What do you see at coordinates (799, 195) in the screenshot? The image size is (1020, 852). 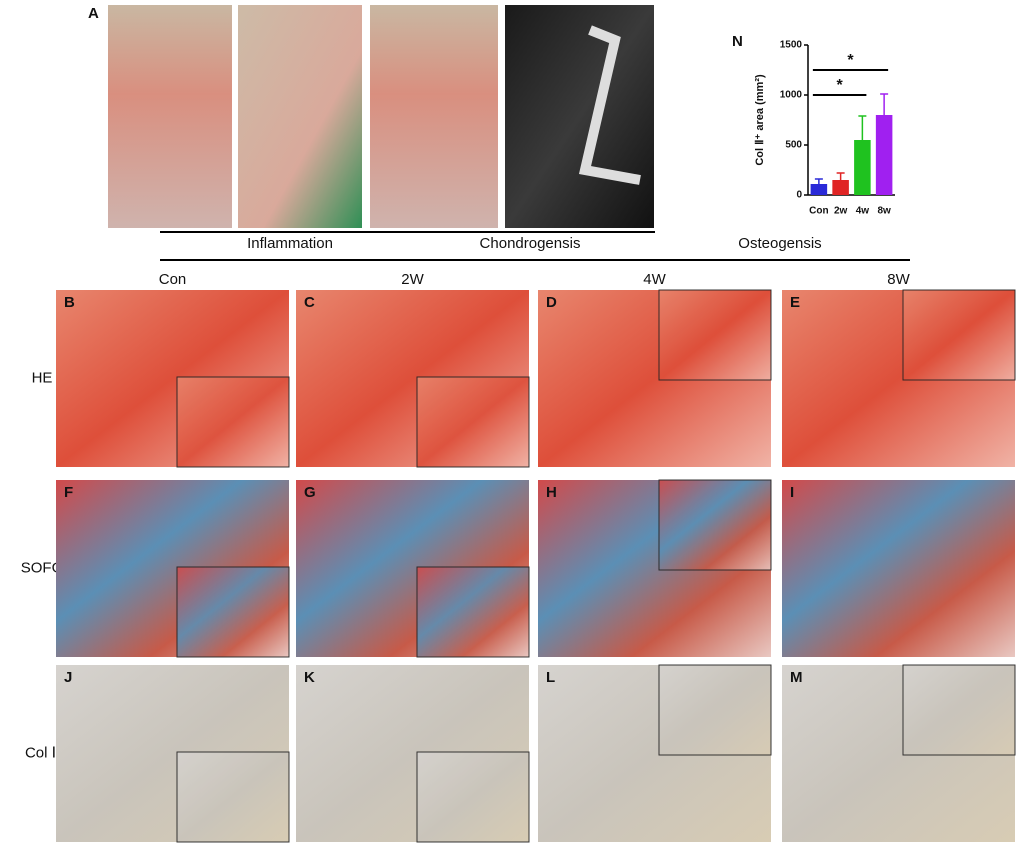 I see `y-tick-label: 0` at bounding box center [799, 195].